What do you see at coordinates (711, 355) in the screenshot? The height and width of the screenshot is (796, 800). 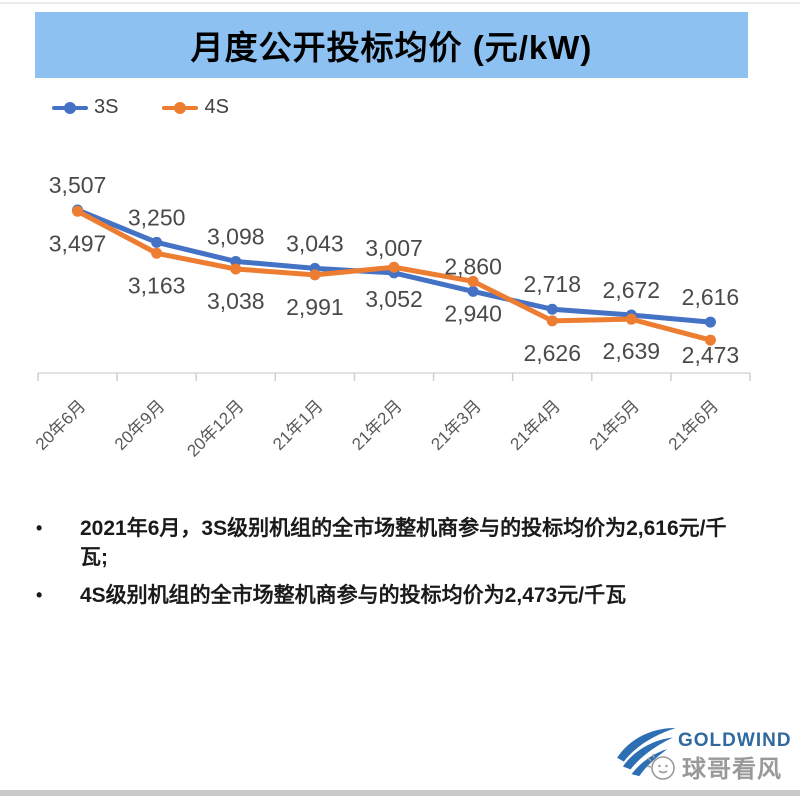 I see `data-label-4S: 2,473` at bounding box center [711, 355].